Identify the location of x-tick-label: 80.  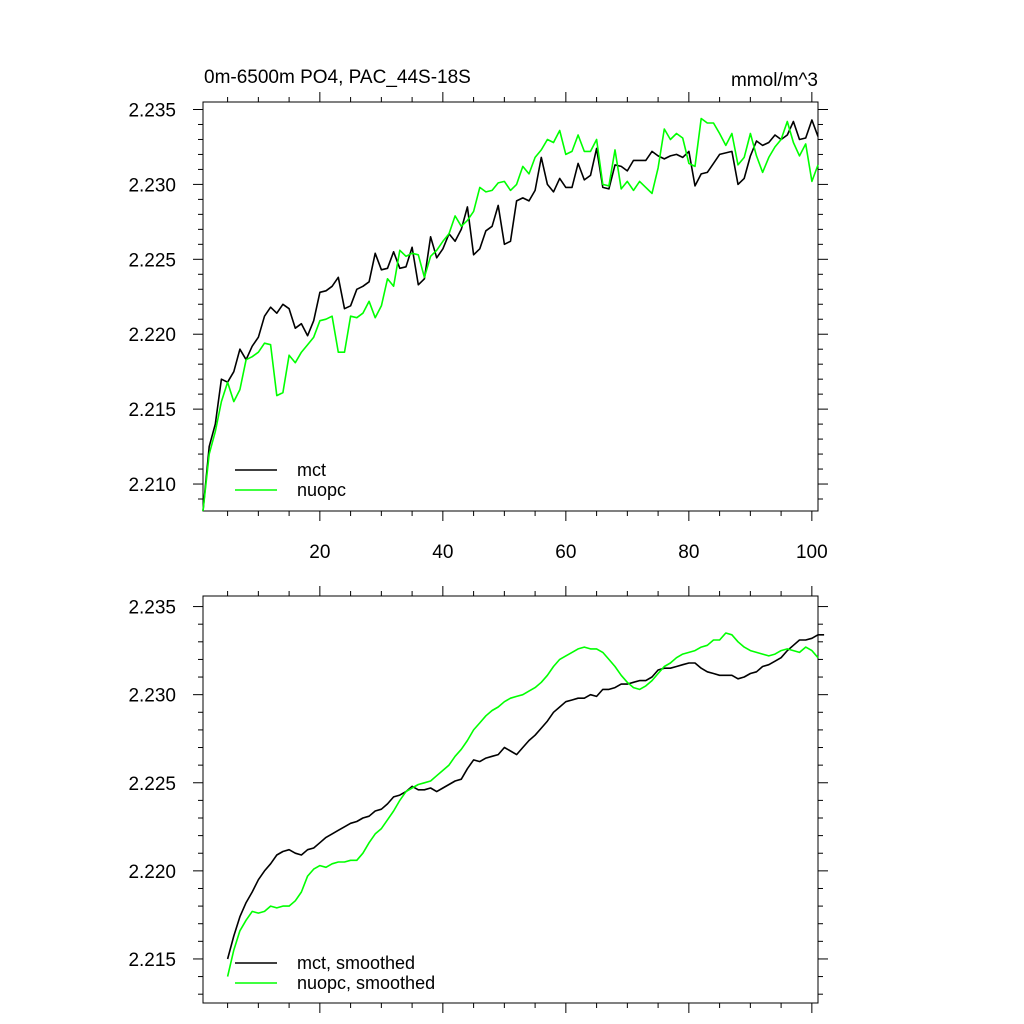
(688, 552).